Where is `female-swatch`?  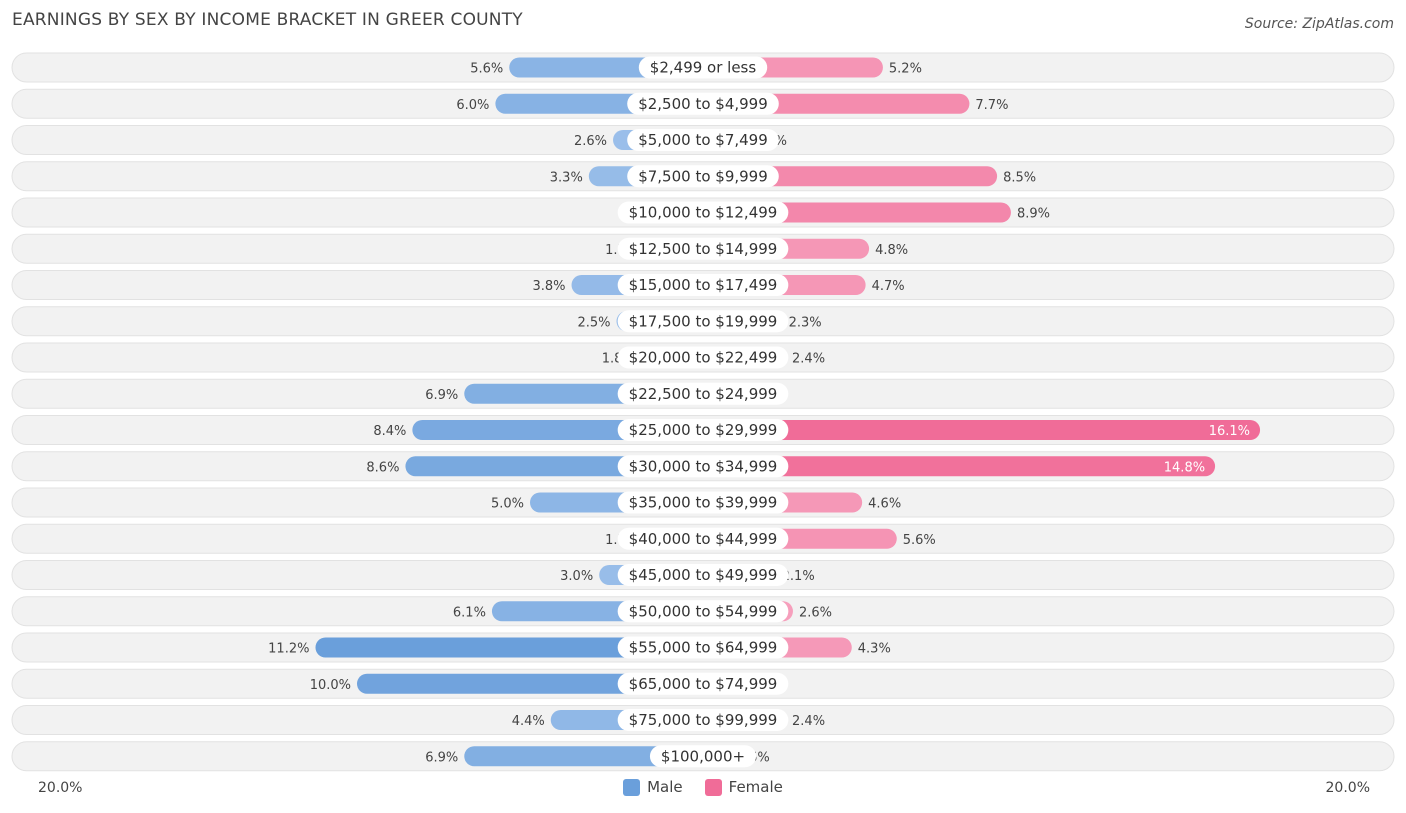 female-swatch is located at coordinates (713, 787).